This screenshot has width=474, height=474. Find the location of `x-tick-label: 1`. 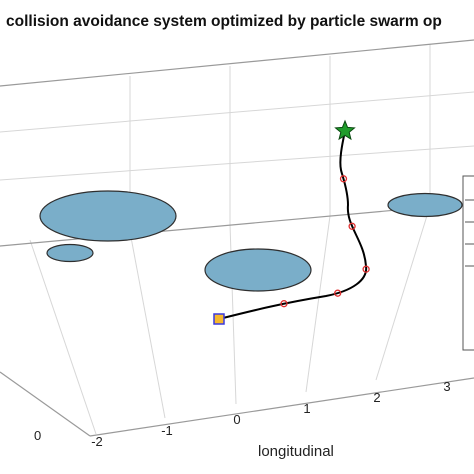

x-tick-label: 1 is located at coordinates (306, 408).